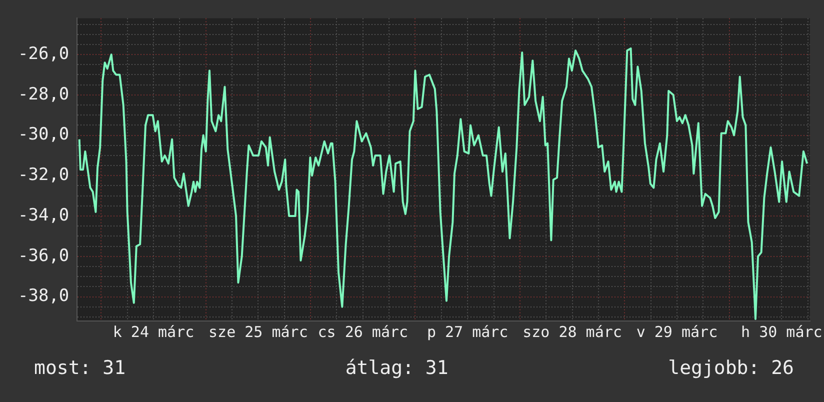  What do you see at coordinates (44, 54) in the screenshot?
I see `y-tick-label: -26,0` at bounding box center [44, 54].